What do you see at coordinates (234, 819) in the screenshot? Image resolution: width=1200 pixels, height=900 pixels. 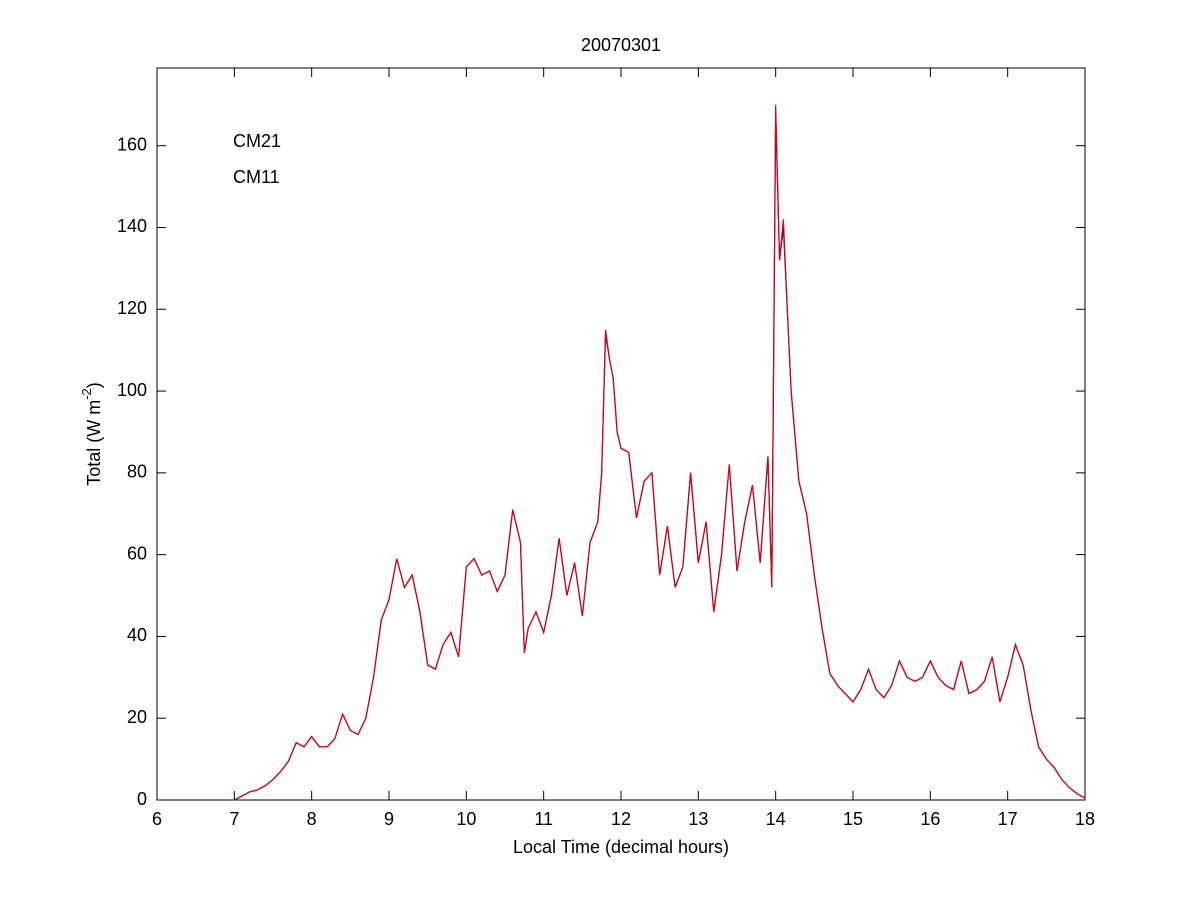 I see `x-tick-label: 7` at bounding box center [234, 819].